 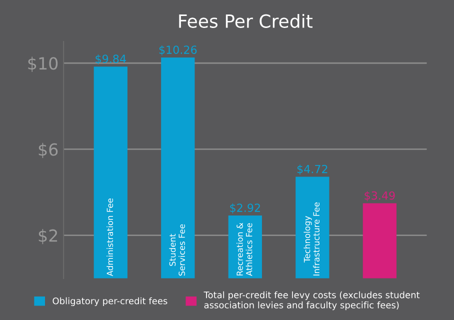 I want to click on y-tick-label: $10, so click(x=43, y=64).